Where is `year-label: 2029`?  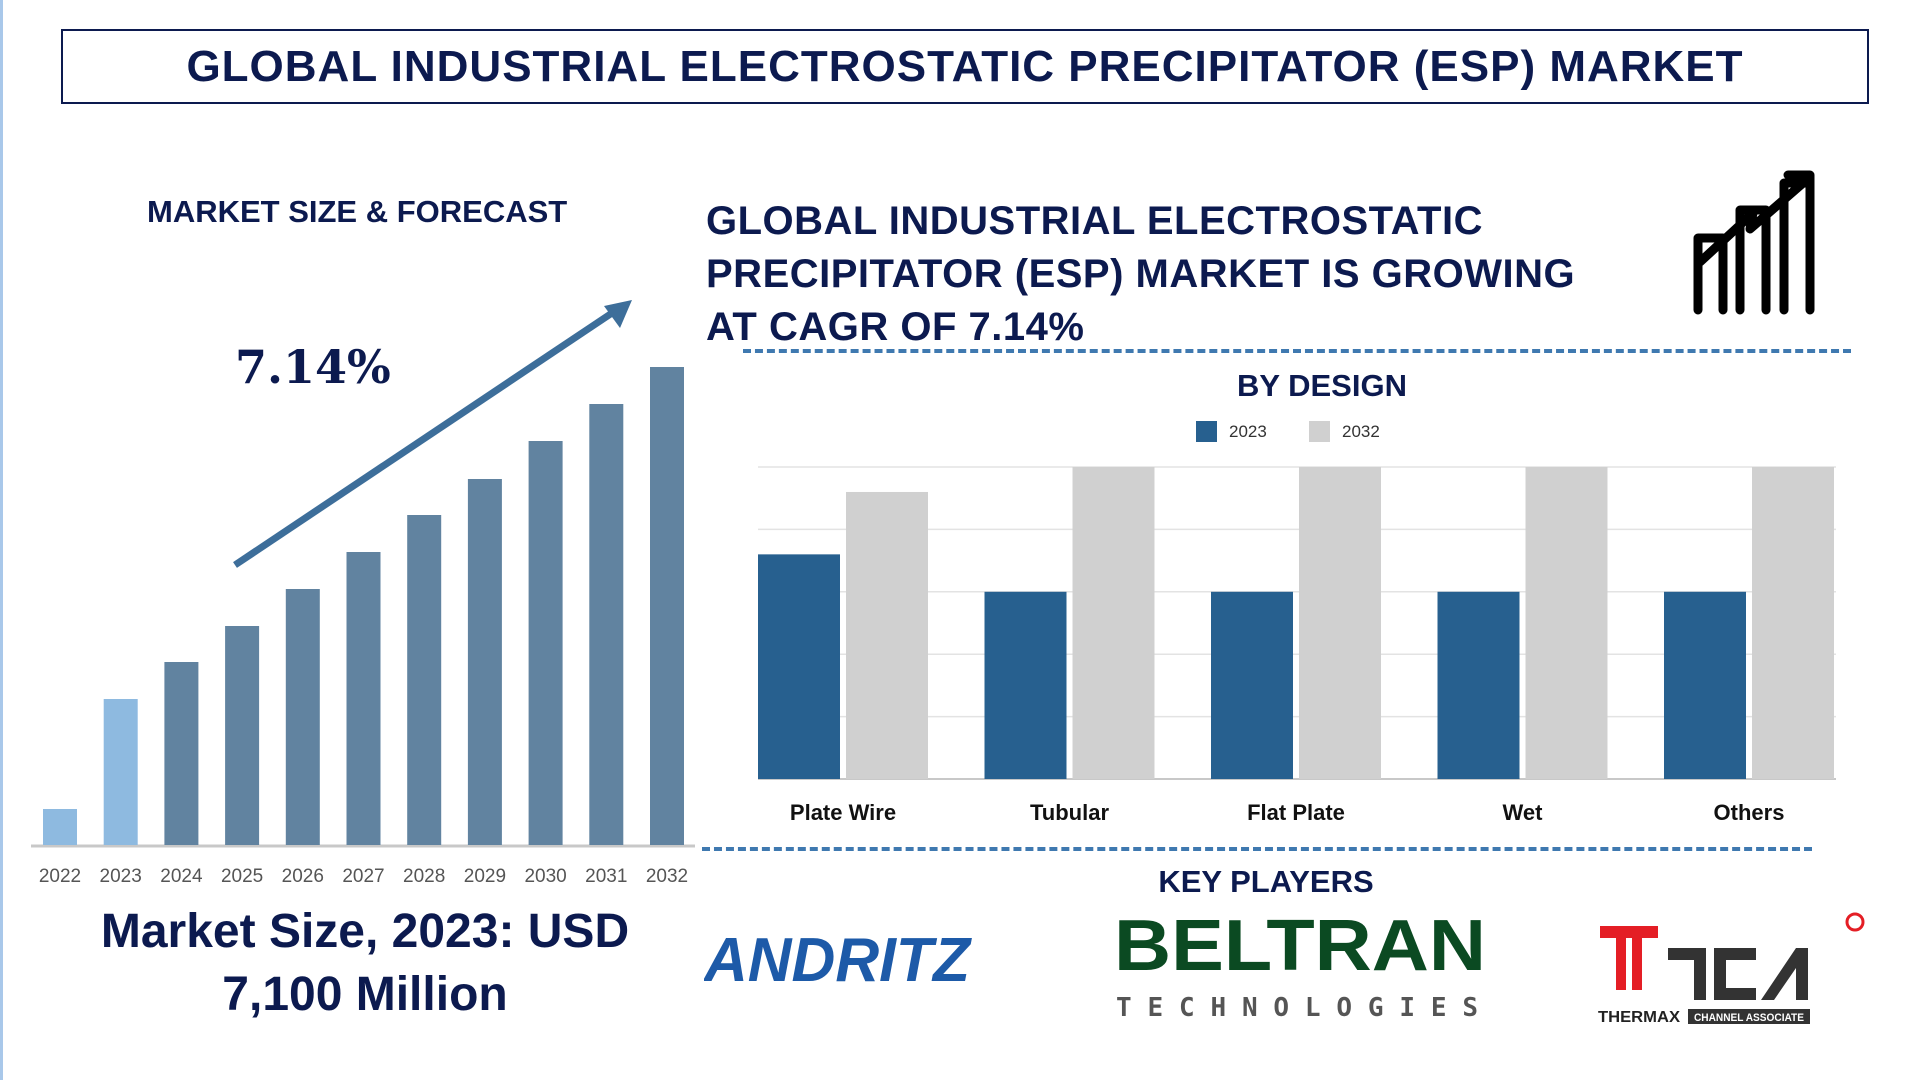 year-label: 2029 is located at coordinates (485, 876).